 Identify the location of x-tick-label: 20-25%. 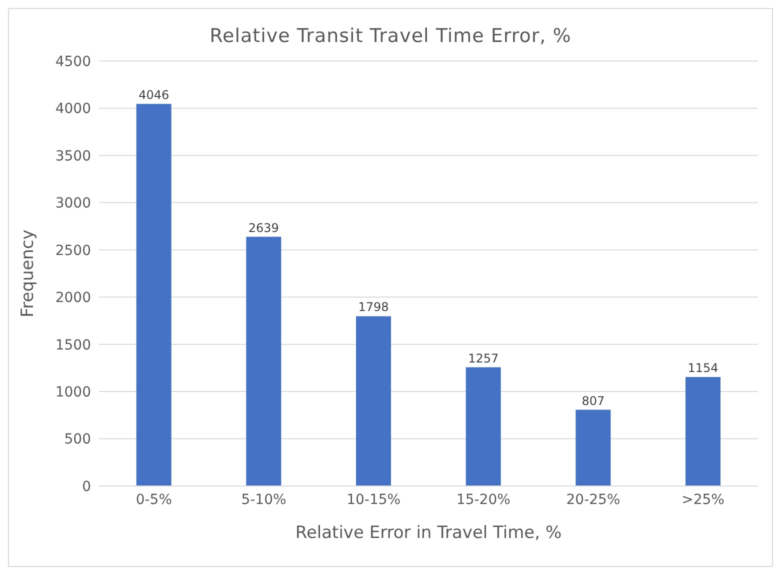
(593, 500).